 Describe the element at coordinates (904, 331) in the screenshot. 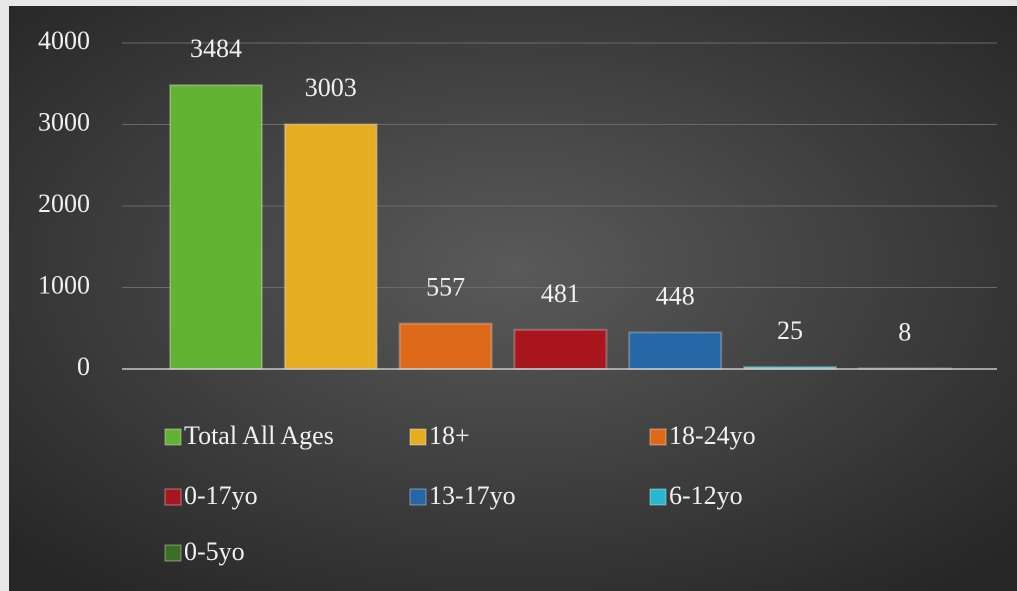

I see `data-label: 8` at that location.